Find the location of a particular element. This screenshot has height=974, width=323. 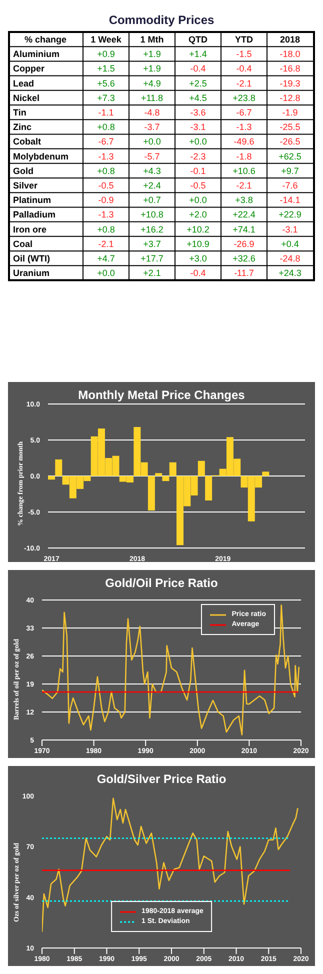

data-label: +7.3 is located at coordinates (106, 97).